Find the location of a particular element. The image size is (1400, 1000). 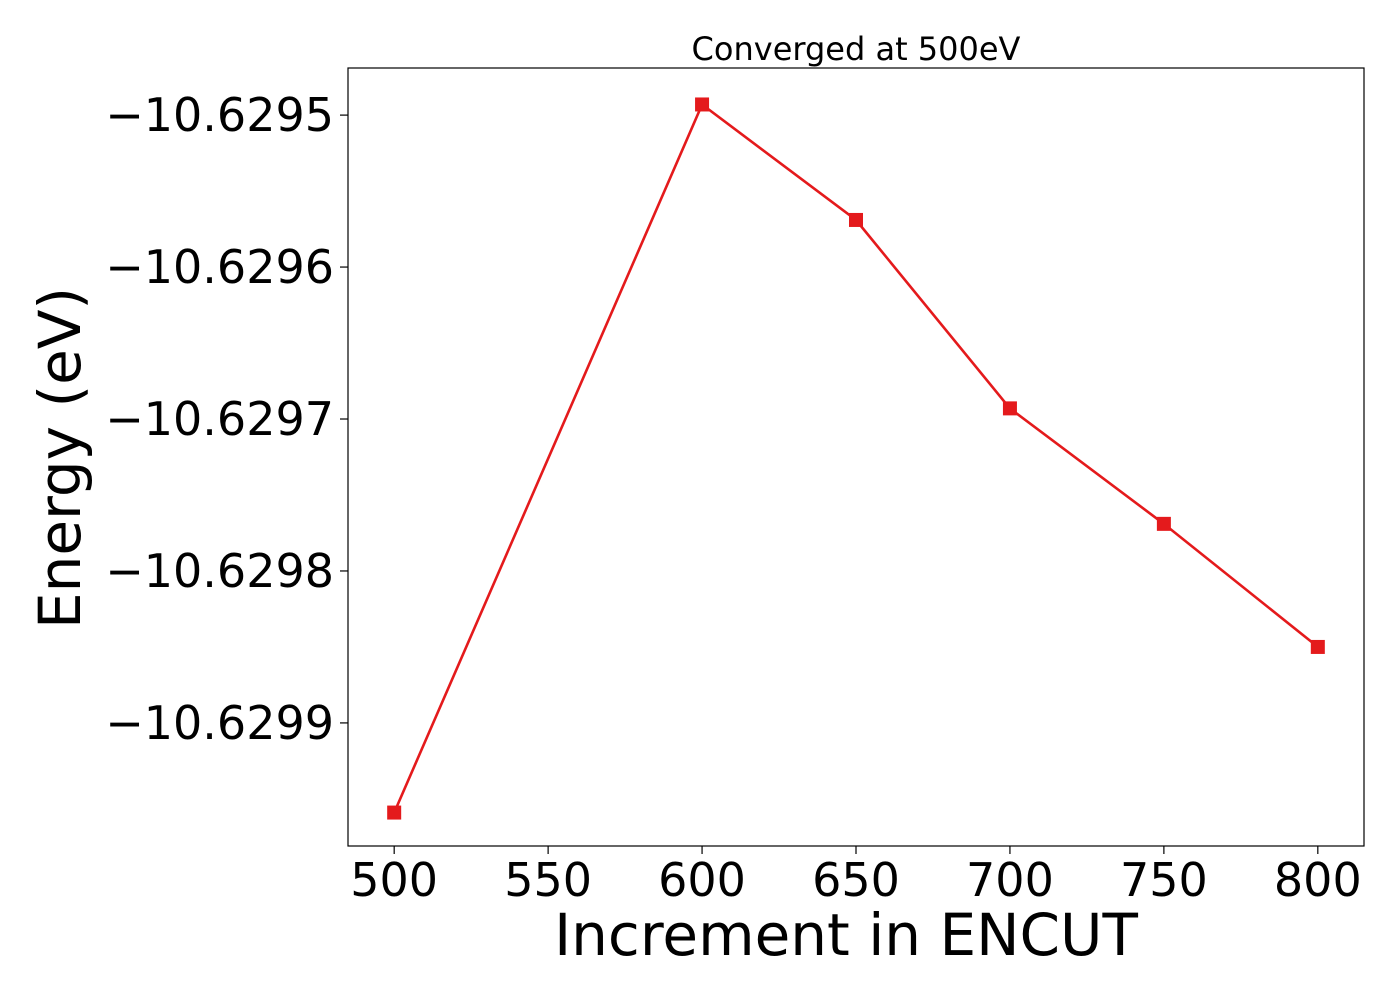

y-axis-ticks: −10.6295 −10.6296 −10.6297 −10.6298 −10.6299 is located at coordinates (226, 419).